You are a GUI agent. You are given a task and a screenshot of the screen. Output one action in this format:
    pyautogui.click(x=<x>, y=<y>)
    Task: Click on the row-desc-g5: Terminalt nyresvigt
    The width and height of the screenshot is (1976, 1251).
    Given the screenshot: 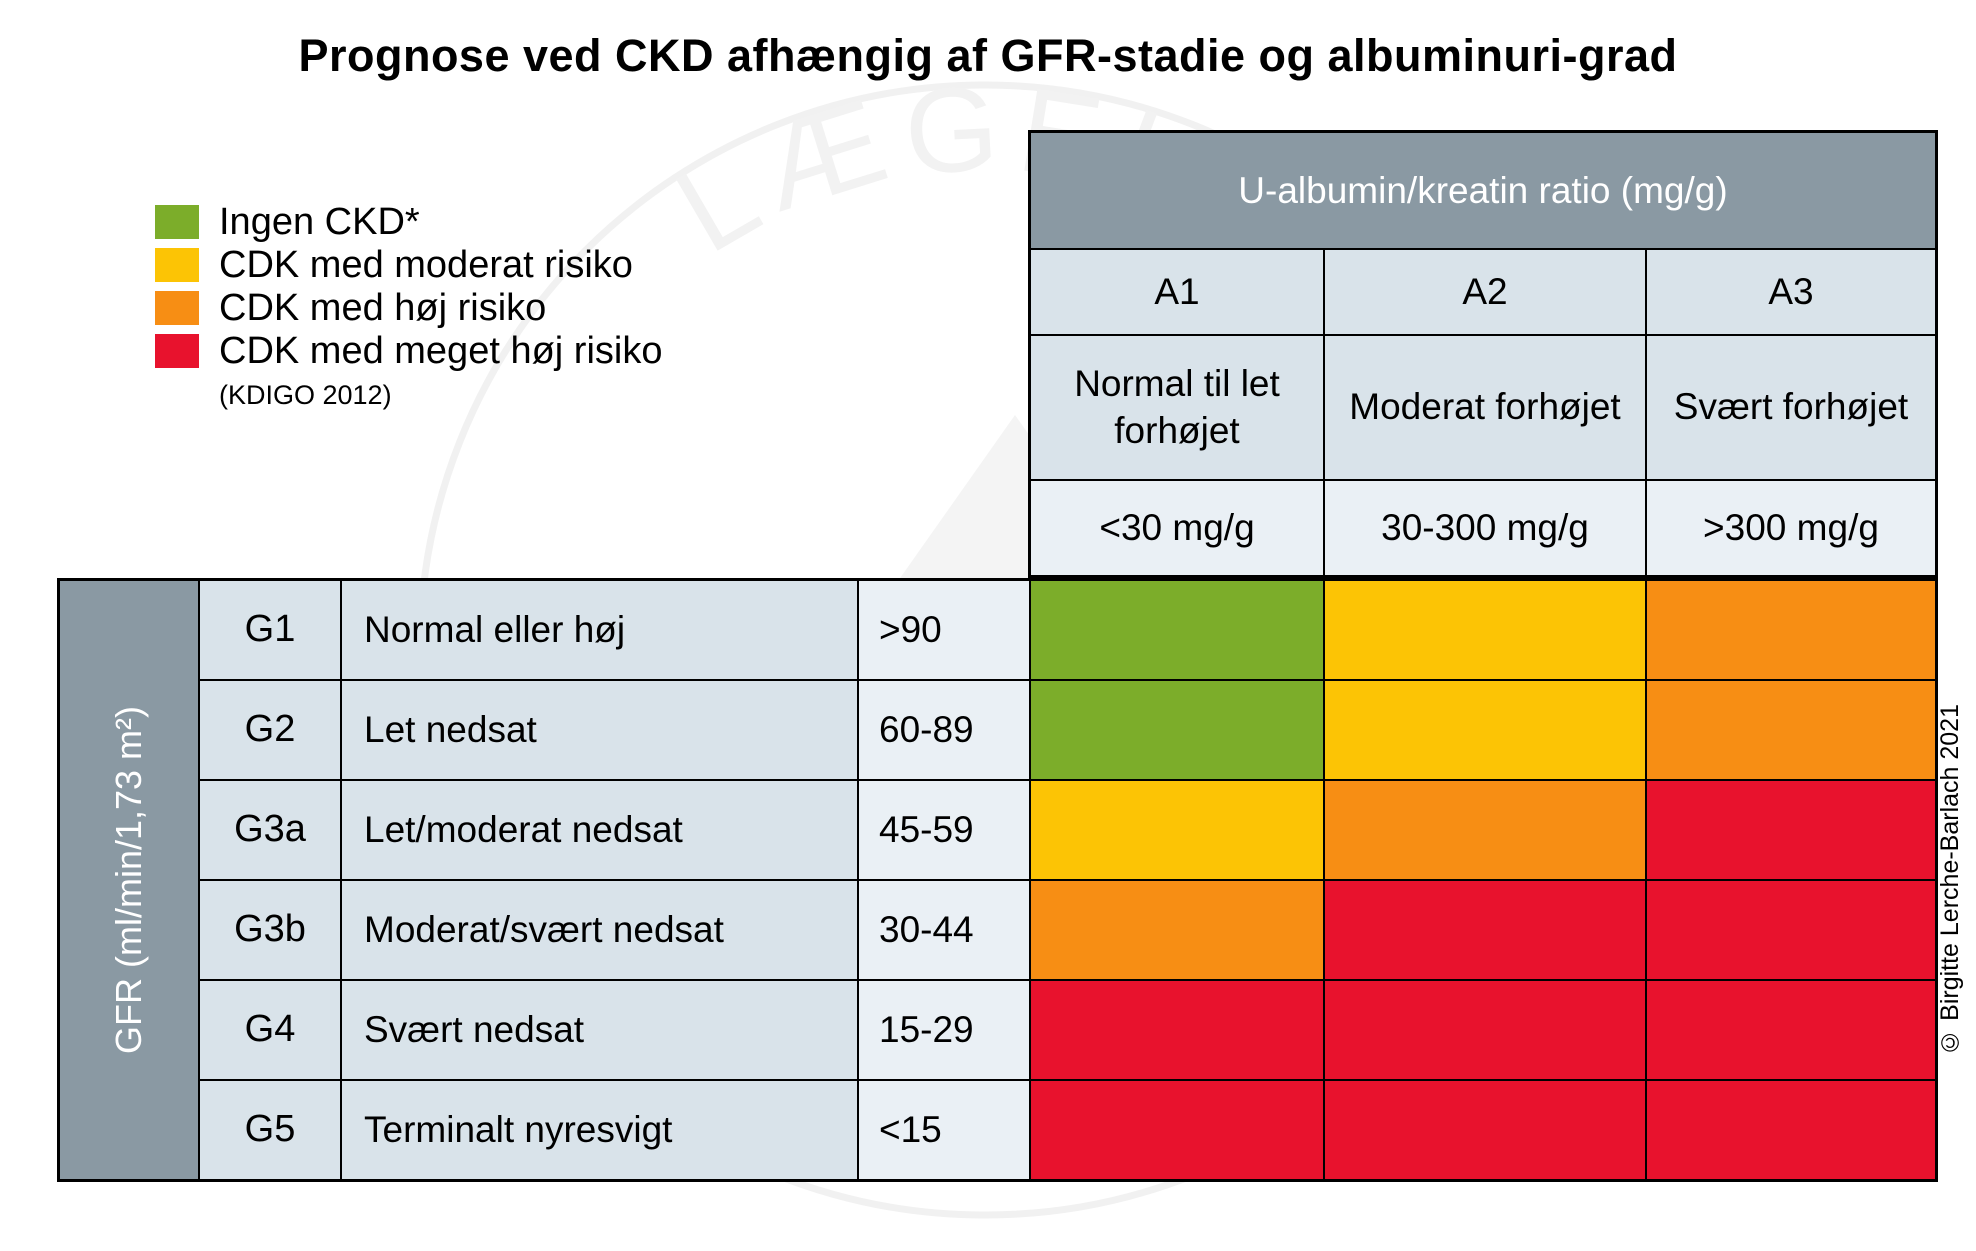 What is the action you would take?
    pyautogui.click(x=599, y=1130)
    